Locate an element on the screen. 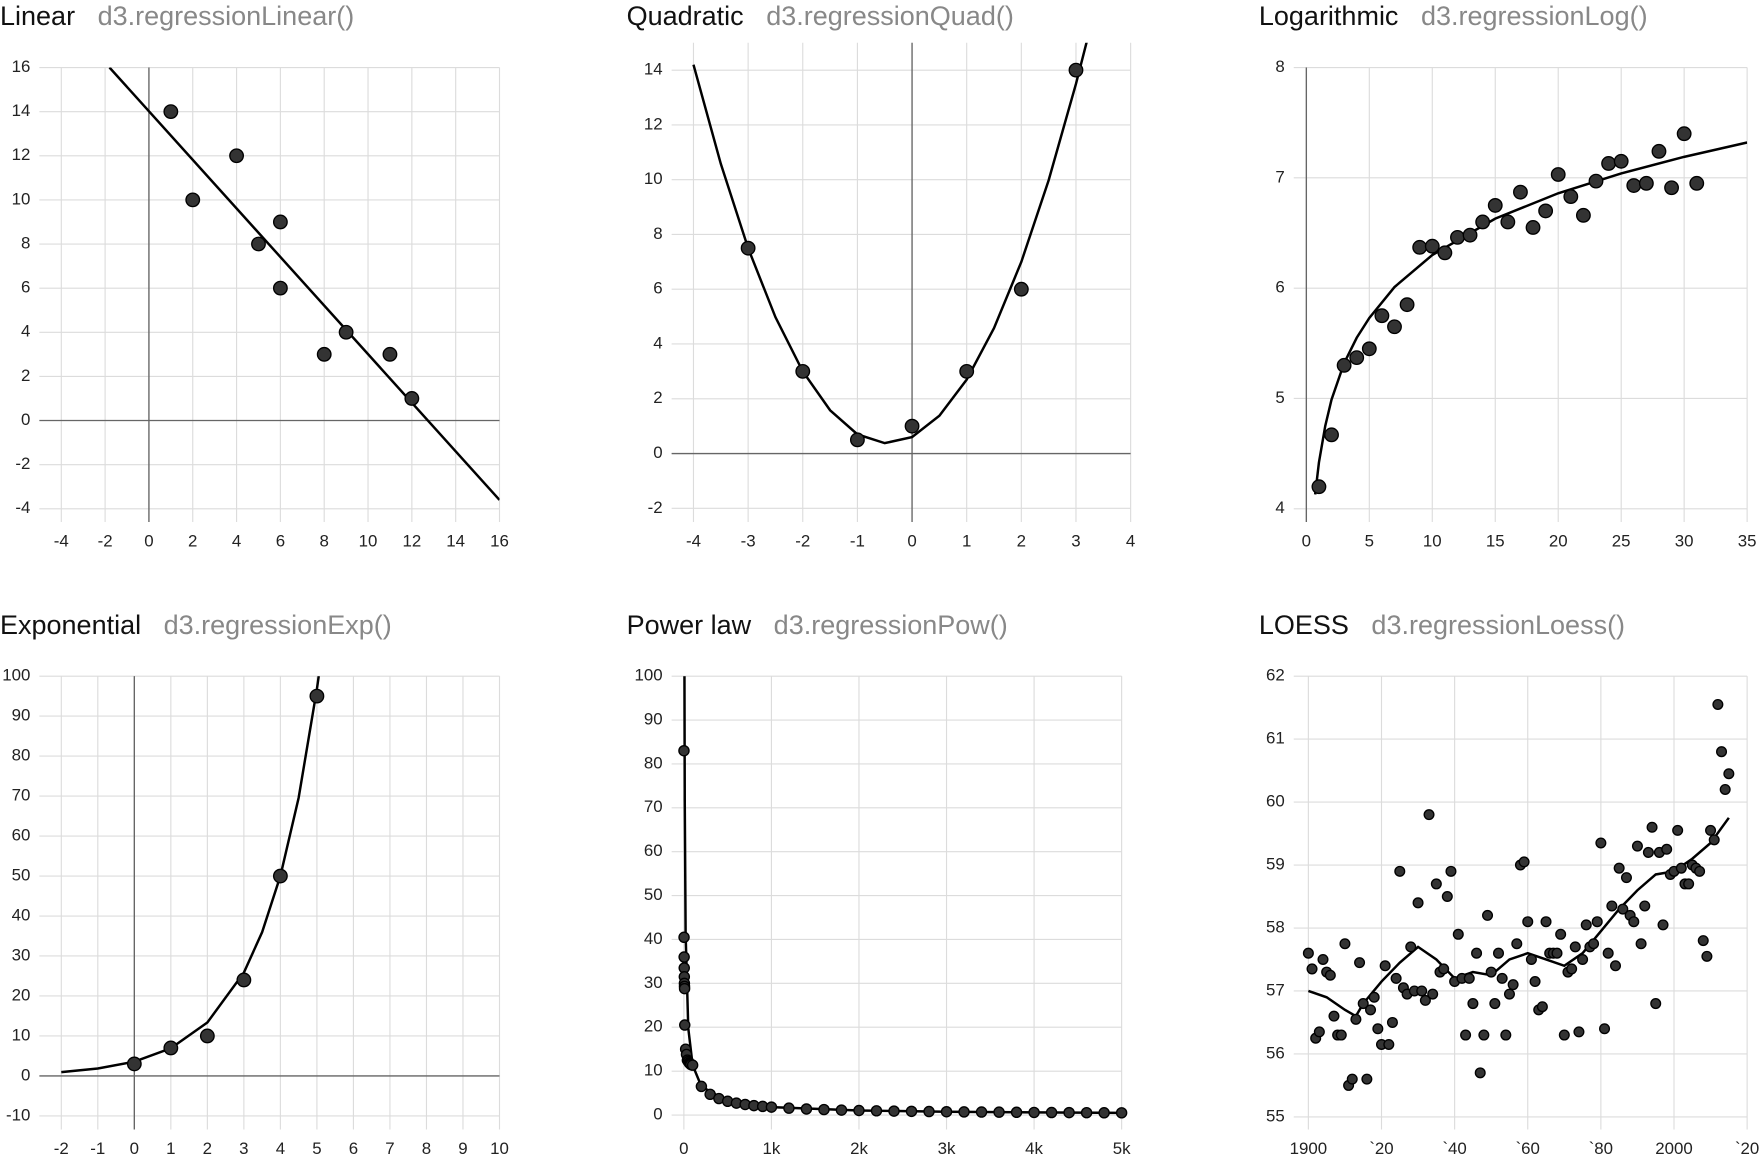  chart-subtitle: d3.regressionLog() is located at coordinates (1534, 16).